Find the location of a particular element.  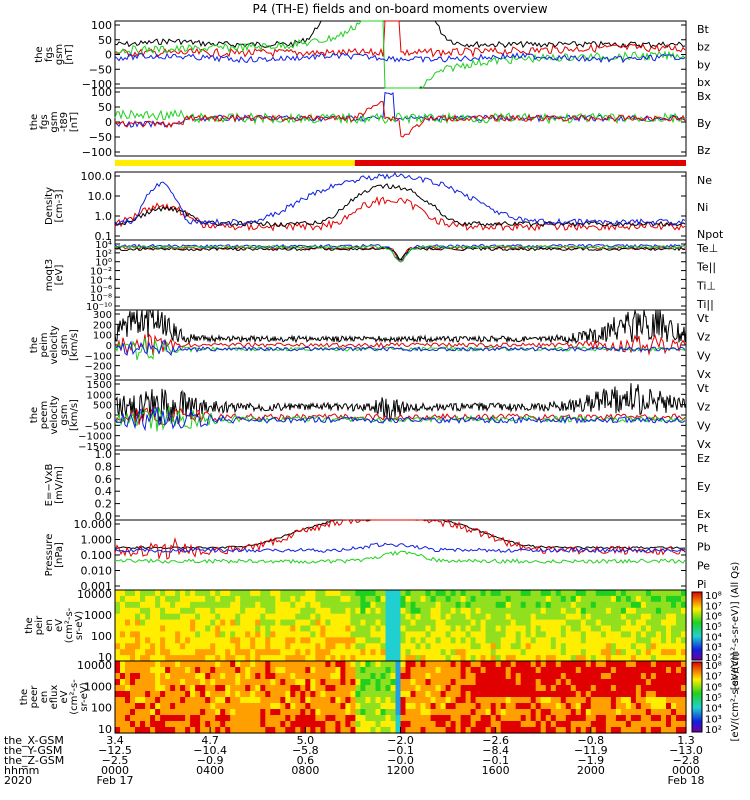

y-tick-label: 0.1 is located at coordinates (104, 236).